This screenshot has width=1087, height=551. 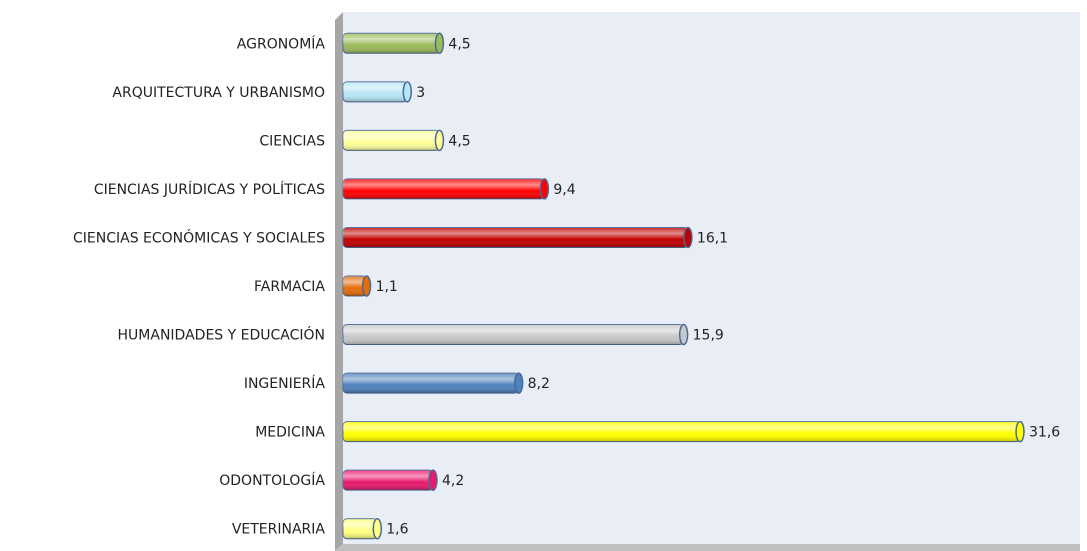 I want to click on y-tick-label: INGENIERÍA, so click(x=285, y=383).